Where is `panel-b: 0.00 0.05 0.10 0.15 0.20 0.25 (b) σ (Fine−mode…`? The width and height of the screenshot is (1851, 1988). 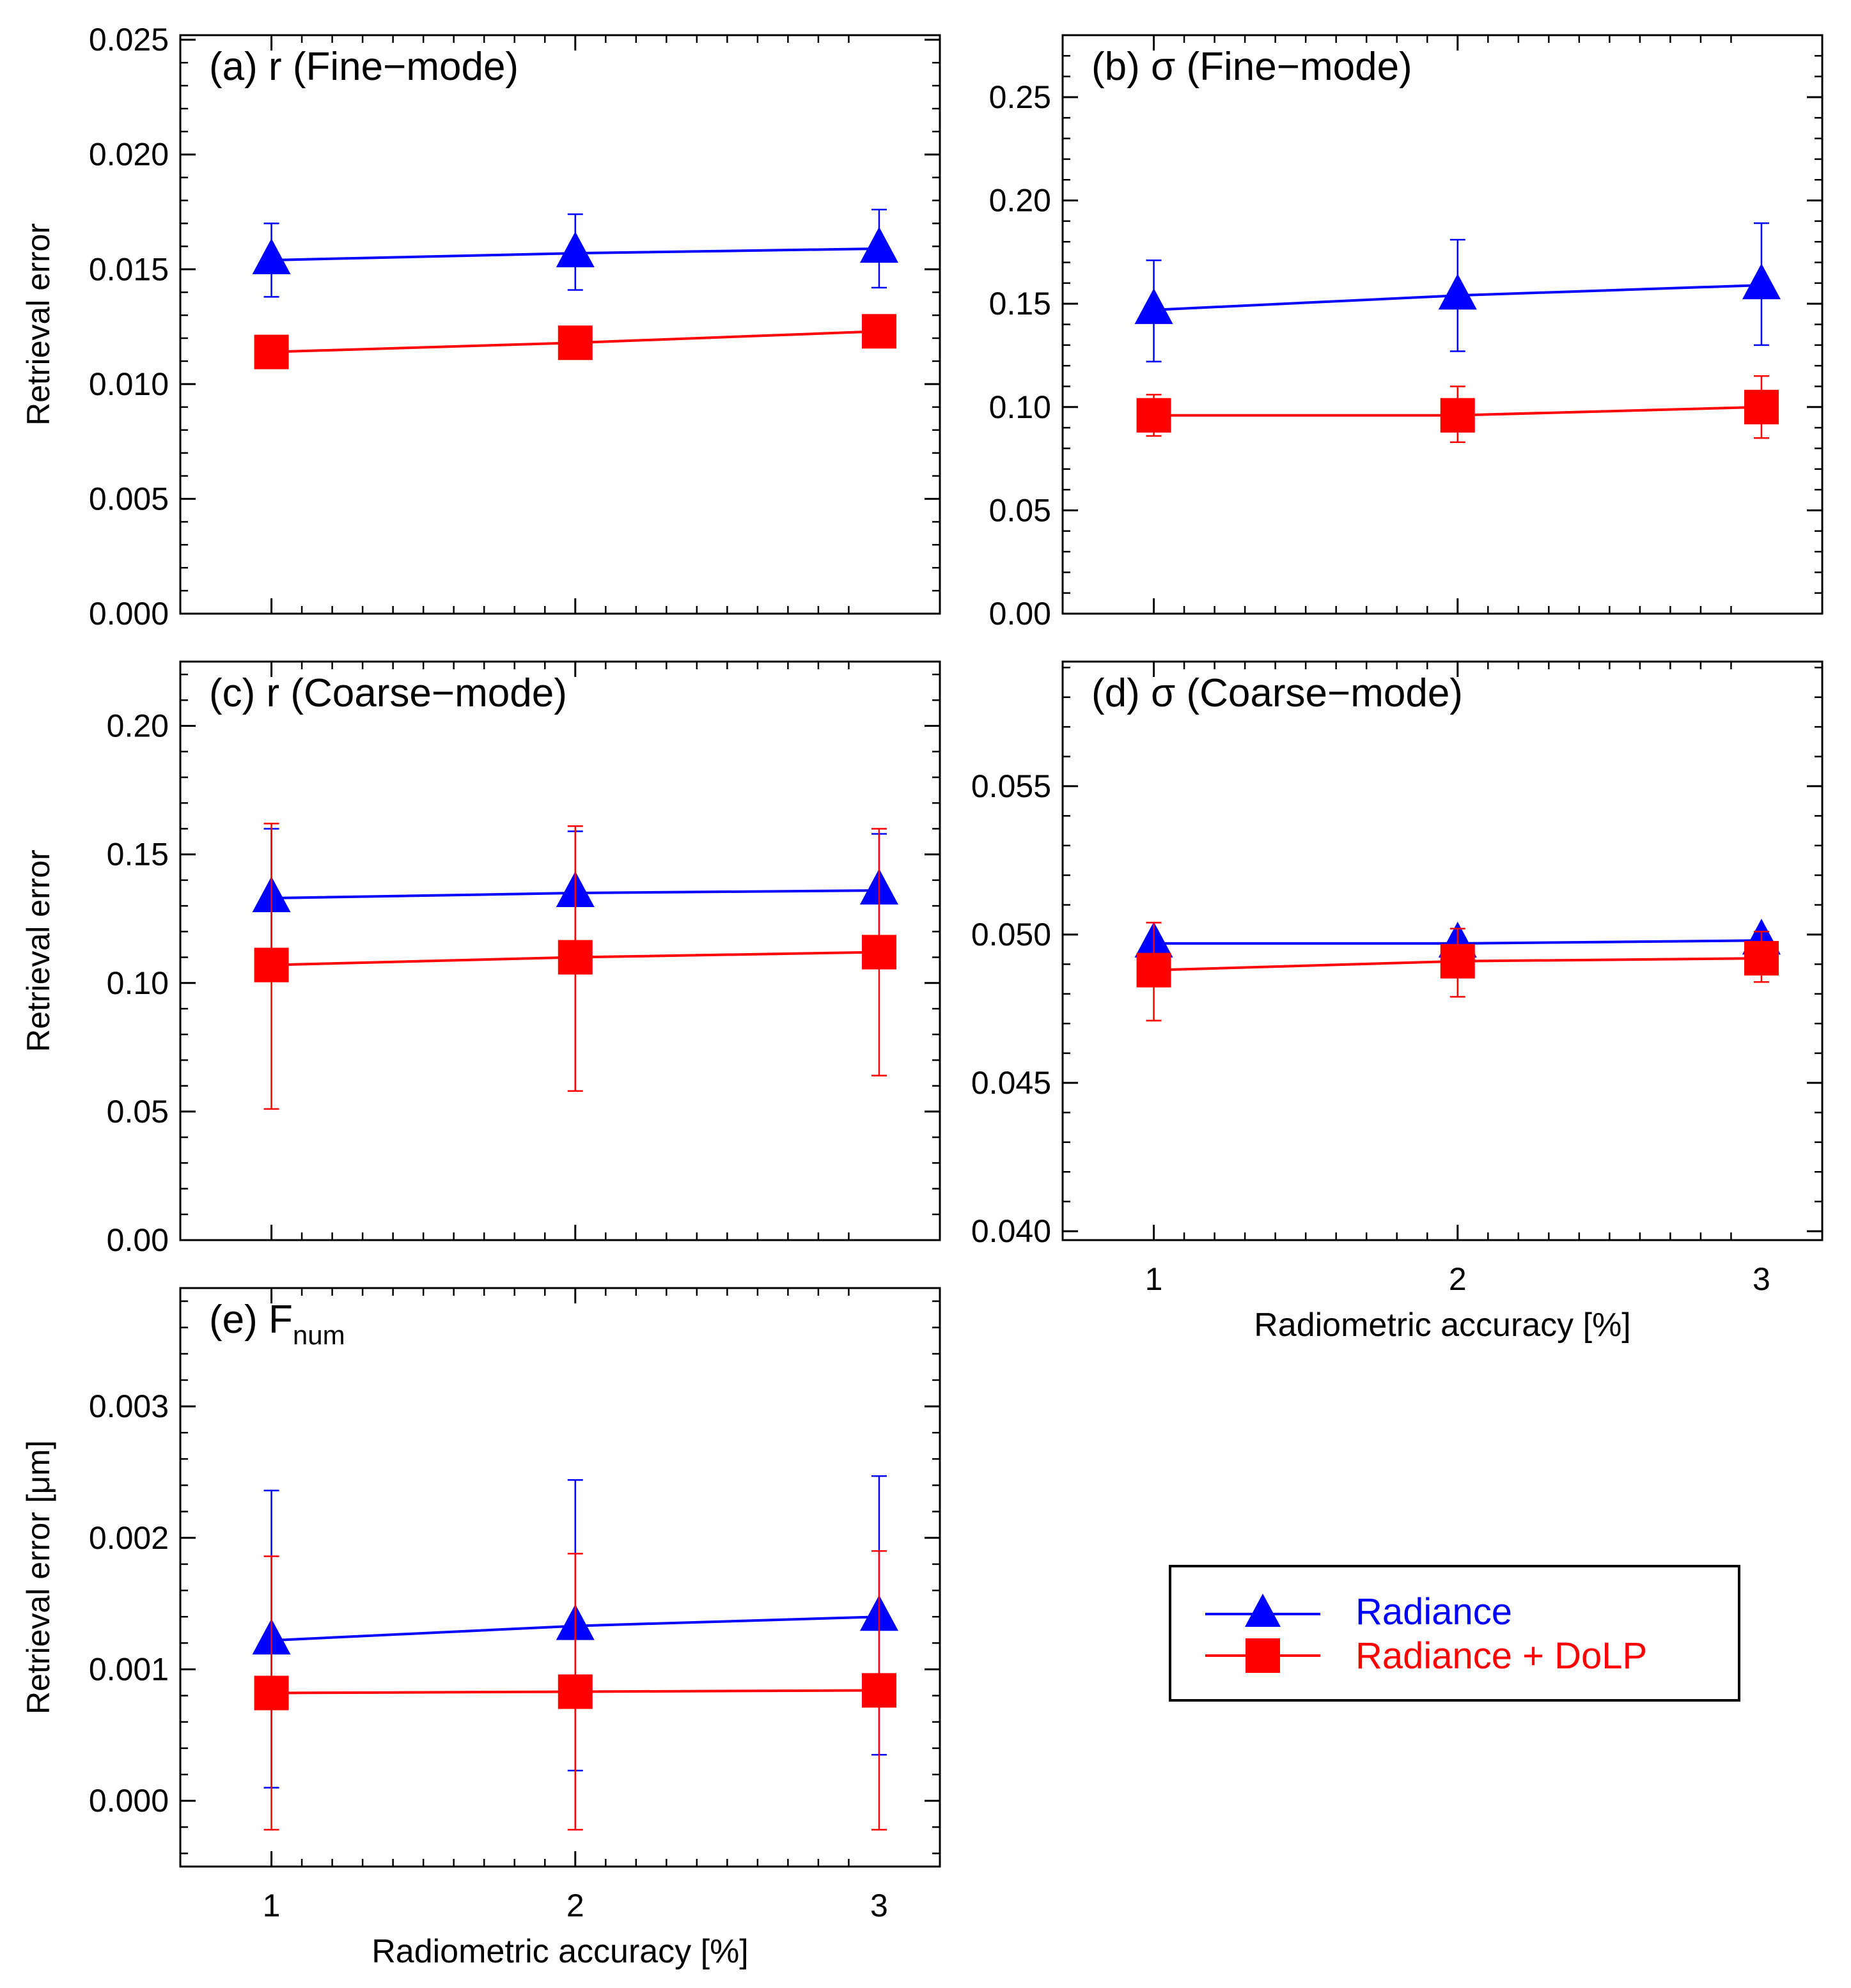
panel-b: 0.00 0.05 0.10 0.15 0.20 0.25 (b) σ (Fine−mode… is located at coordinates (1406, 333).